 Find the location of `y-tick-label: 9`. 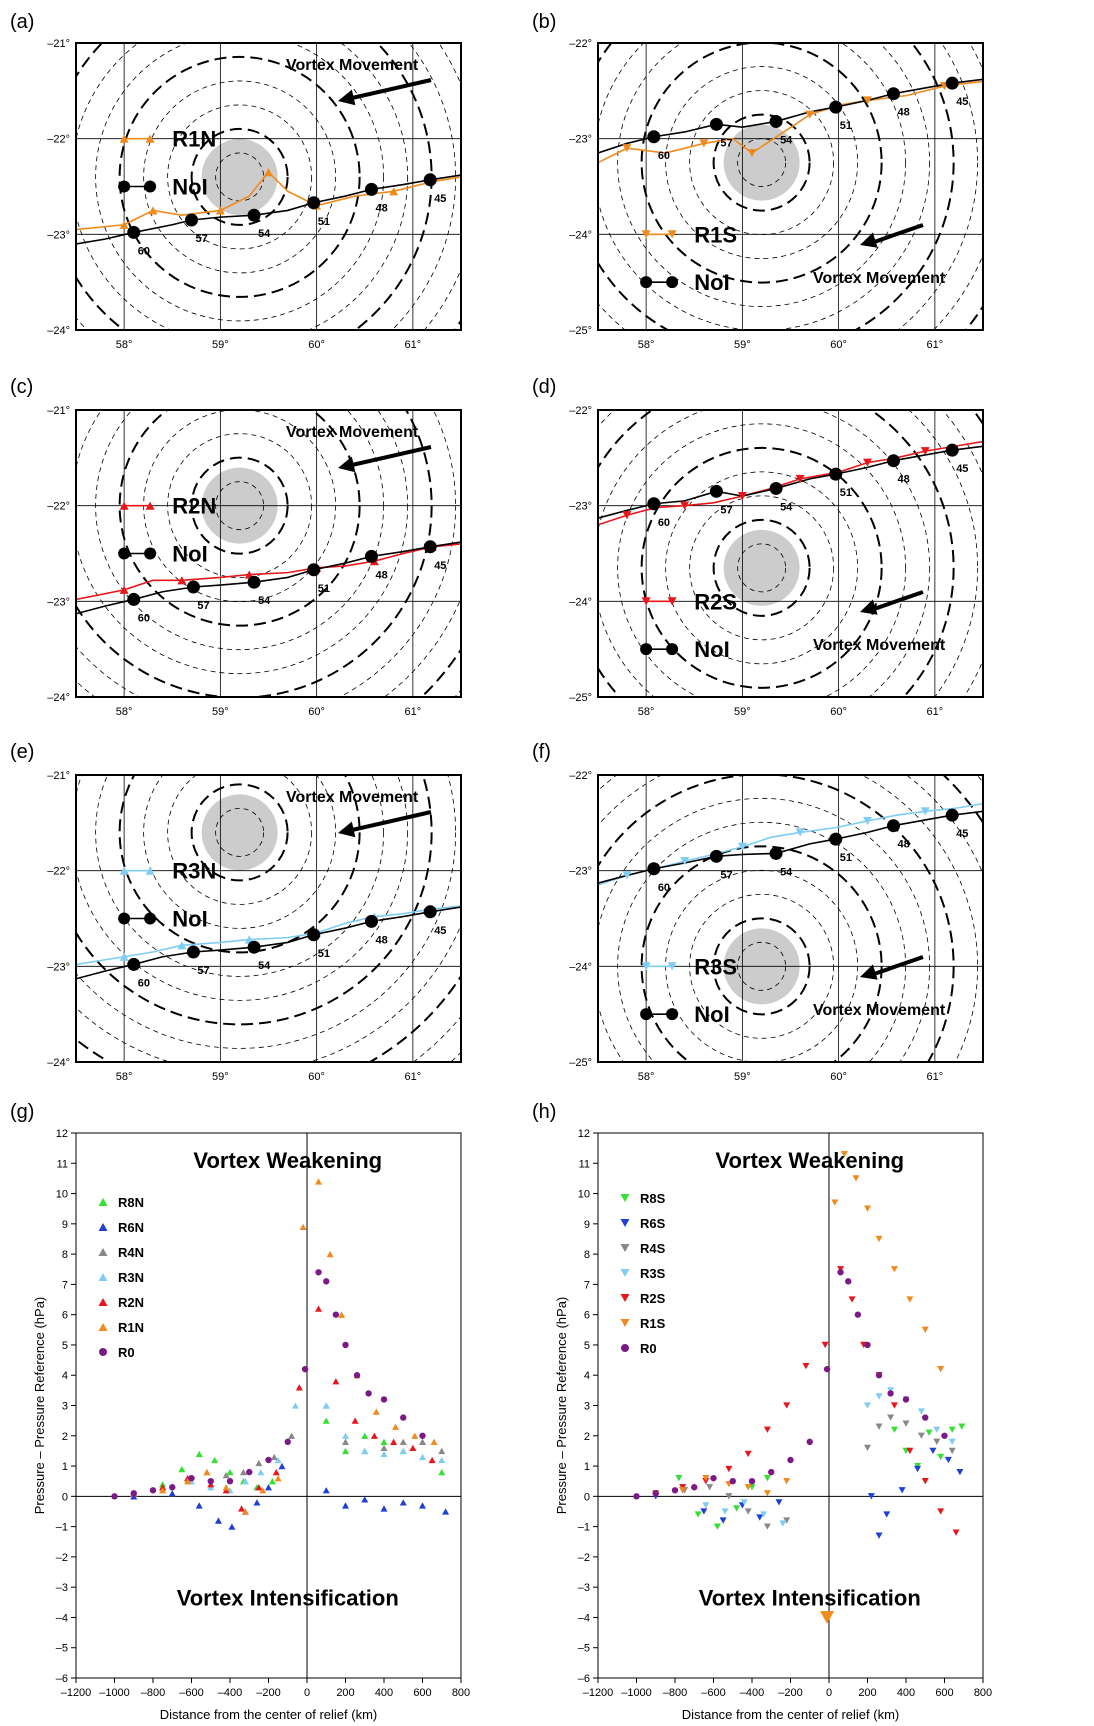

y-tick-label: 9 is located at coordinates (65, 1225).